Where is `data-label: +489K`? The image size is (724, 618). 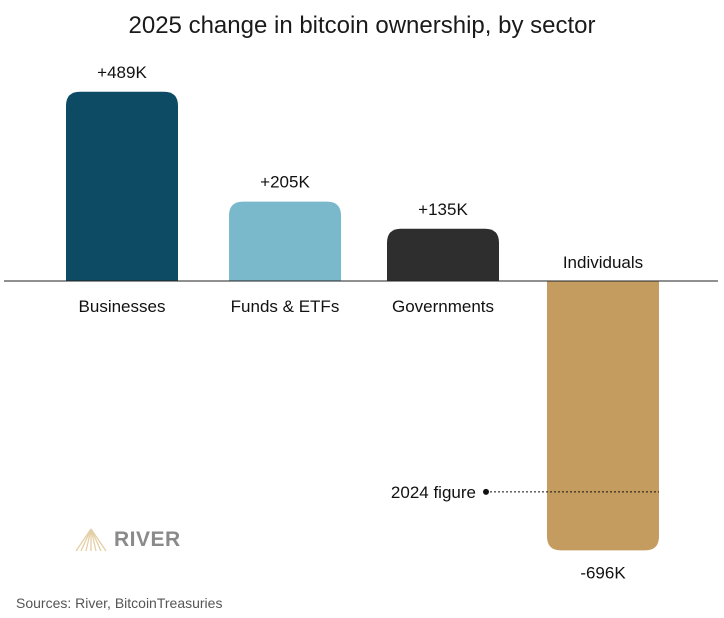
data-label: +489K is located at coordinates (122, 72).